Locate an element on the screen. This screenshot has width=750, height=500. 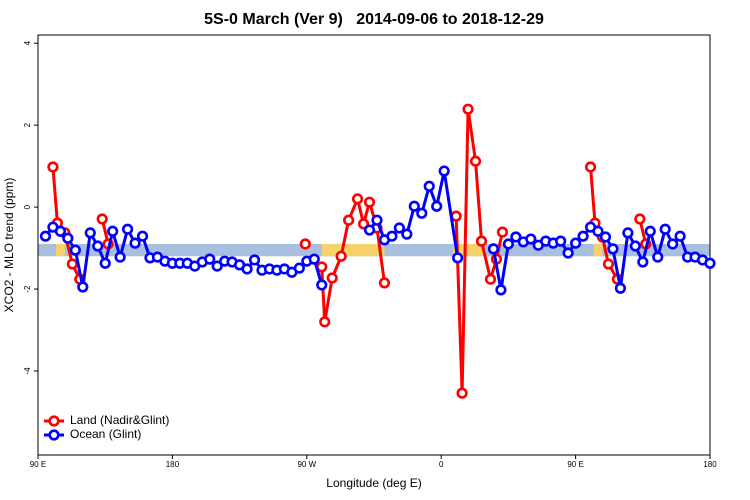
y-tick-label: -4 is located at coordinates (27, 371).